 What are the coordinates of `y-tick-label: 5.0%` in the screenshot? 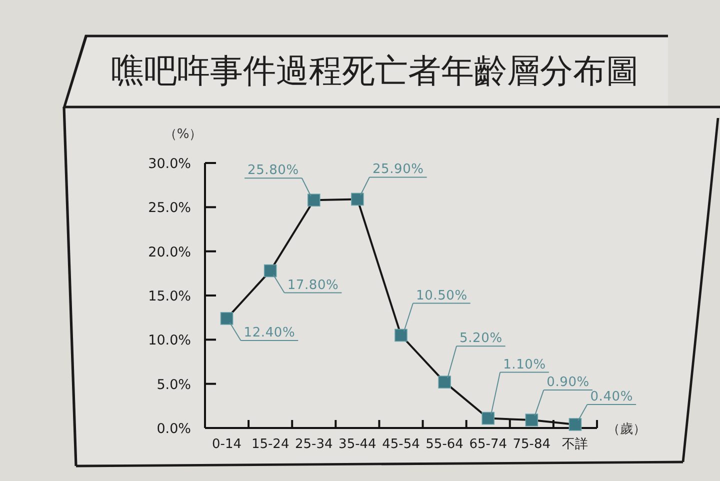 It's located at (174, 384).